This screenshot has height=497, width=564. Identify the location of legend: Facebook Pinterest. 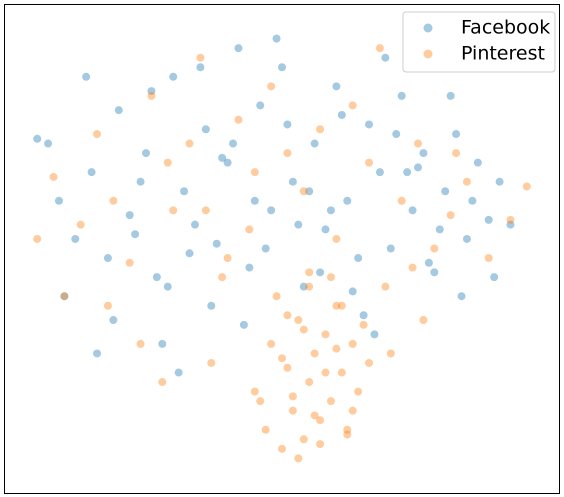
(479, 42).